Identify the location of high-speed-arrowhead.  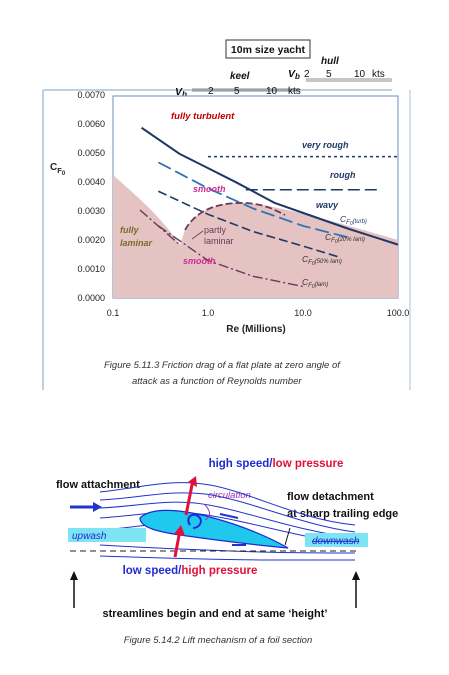
(192, 481).